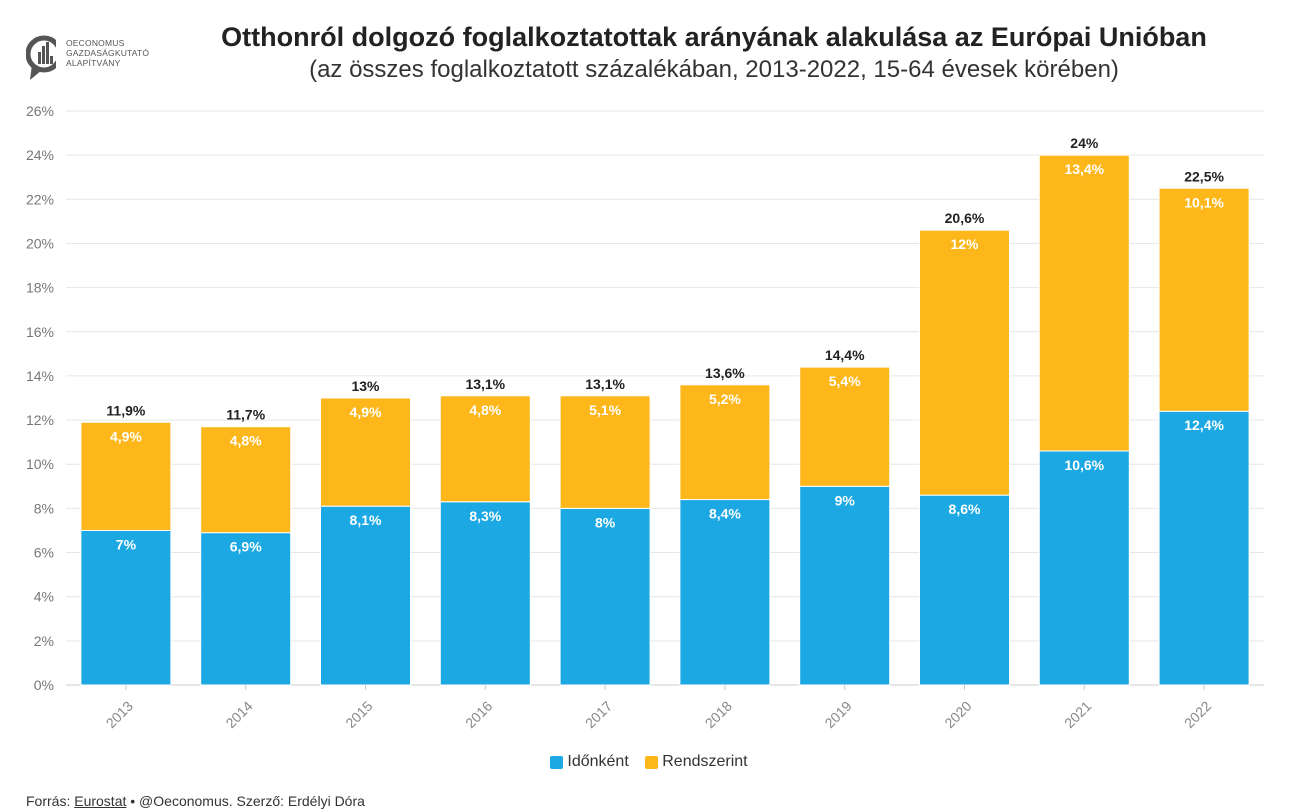 This screenshot has height=812, width=1298. Describe the element at coordinates (126, 544) in the screenshot. I see `data-label-idonkent-2013: 7%` at that location.